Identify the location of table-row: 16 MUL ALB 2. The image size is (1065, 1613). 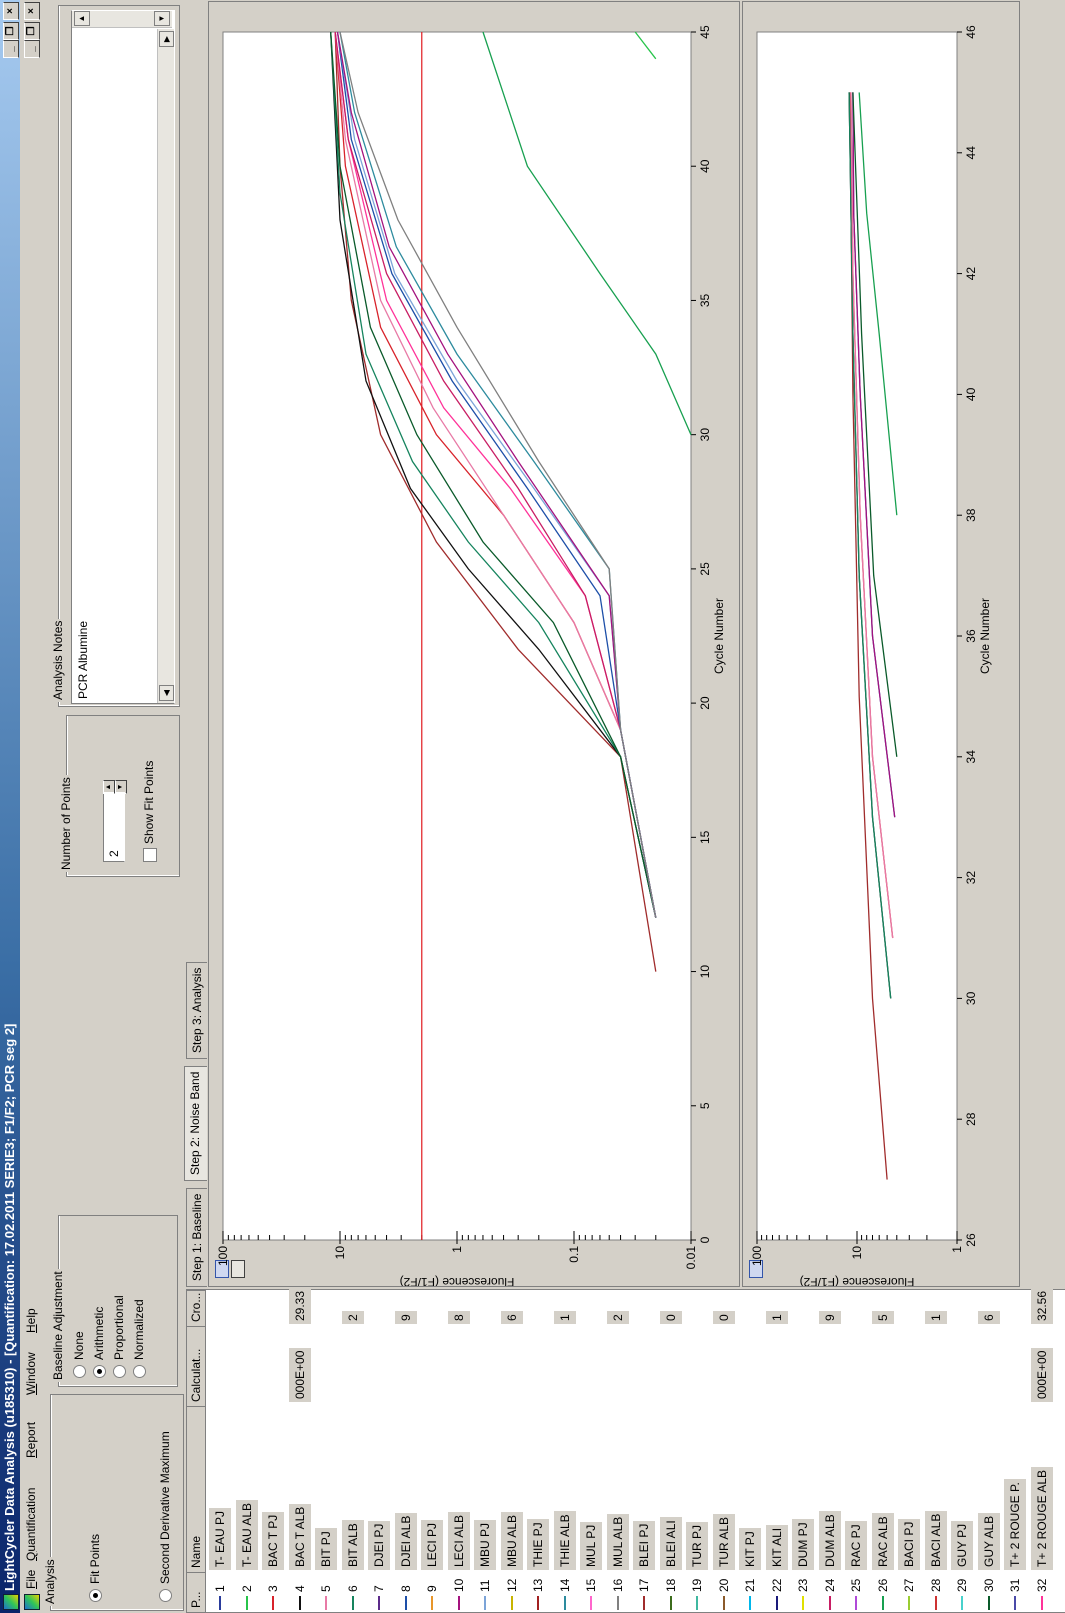
(617, 1454).